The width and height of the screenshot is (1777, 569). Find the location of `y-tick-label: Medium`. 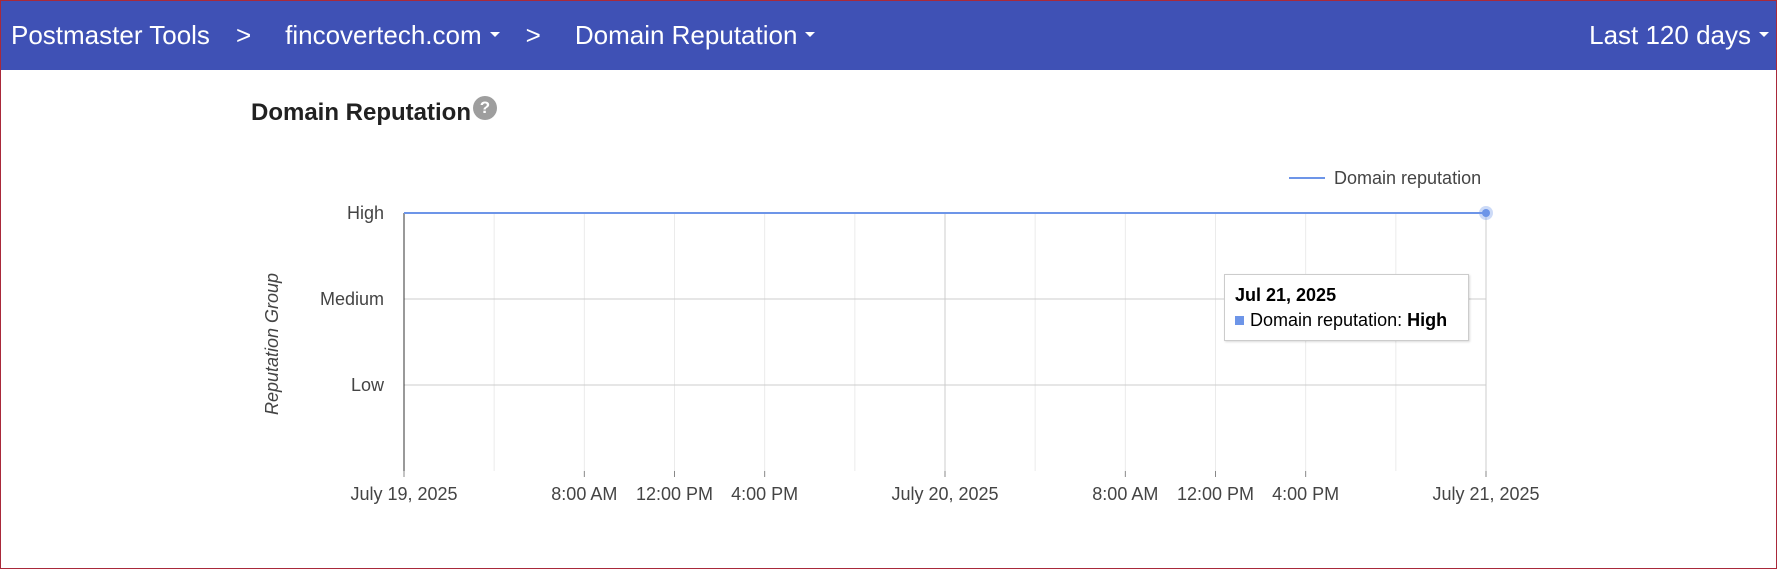

y-tick-label: Medium is located at coordinates (352, 299).